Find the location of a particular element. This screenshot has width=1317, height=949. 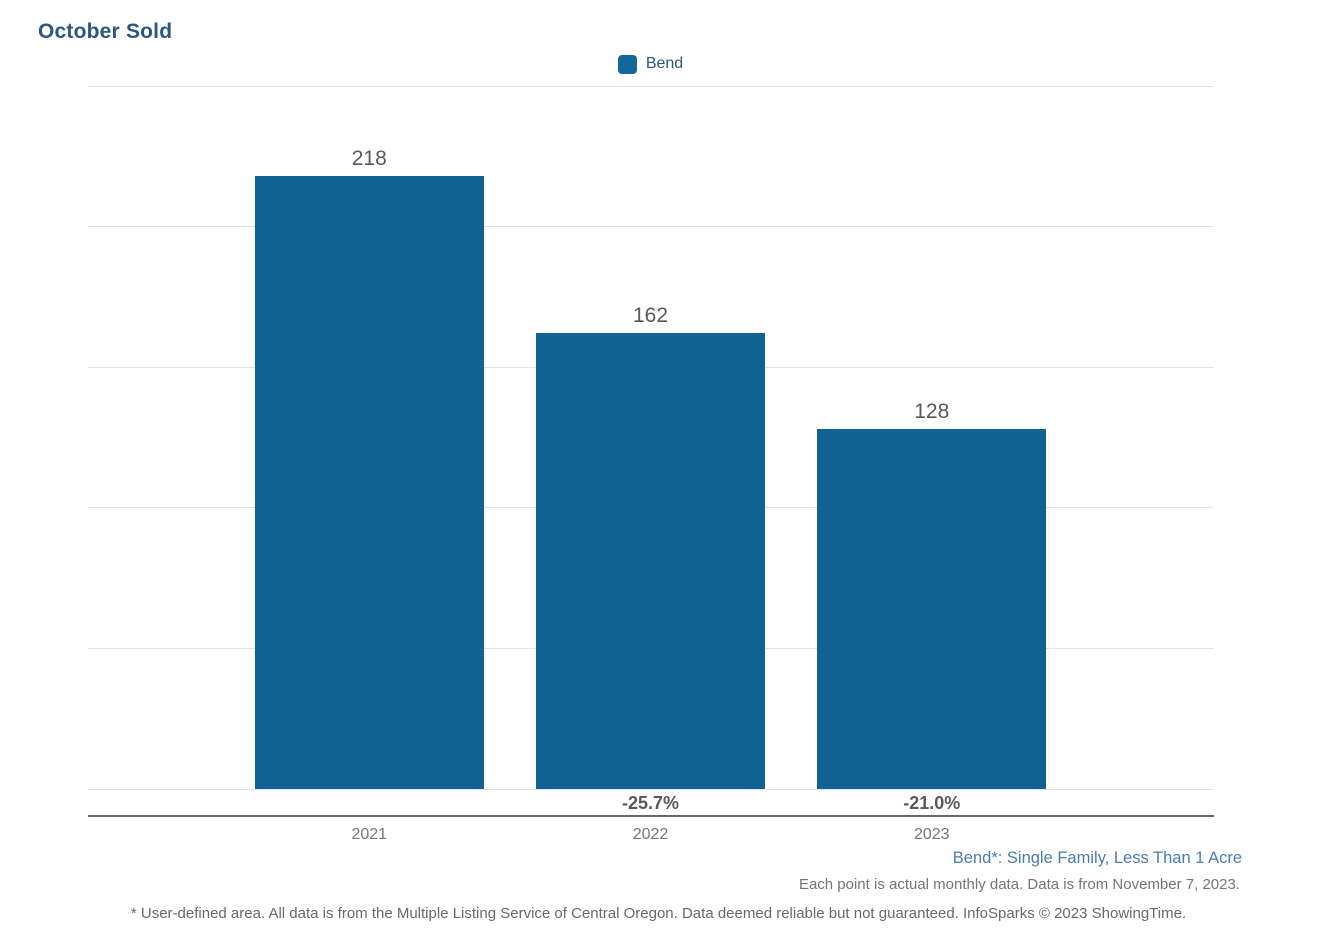

pct-change-label-2023: -21.0% is located at coordinates (932, 803).